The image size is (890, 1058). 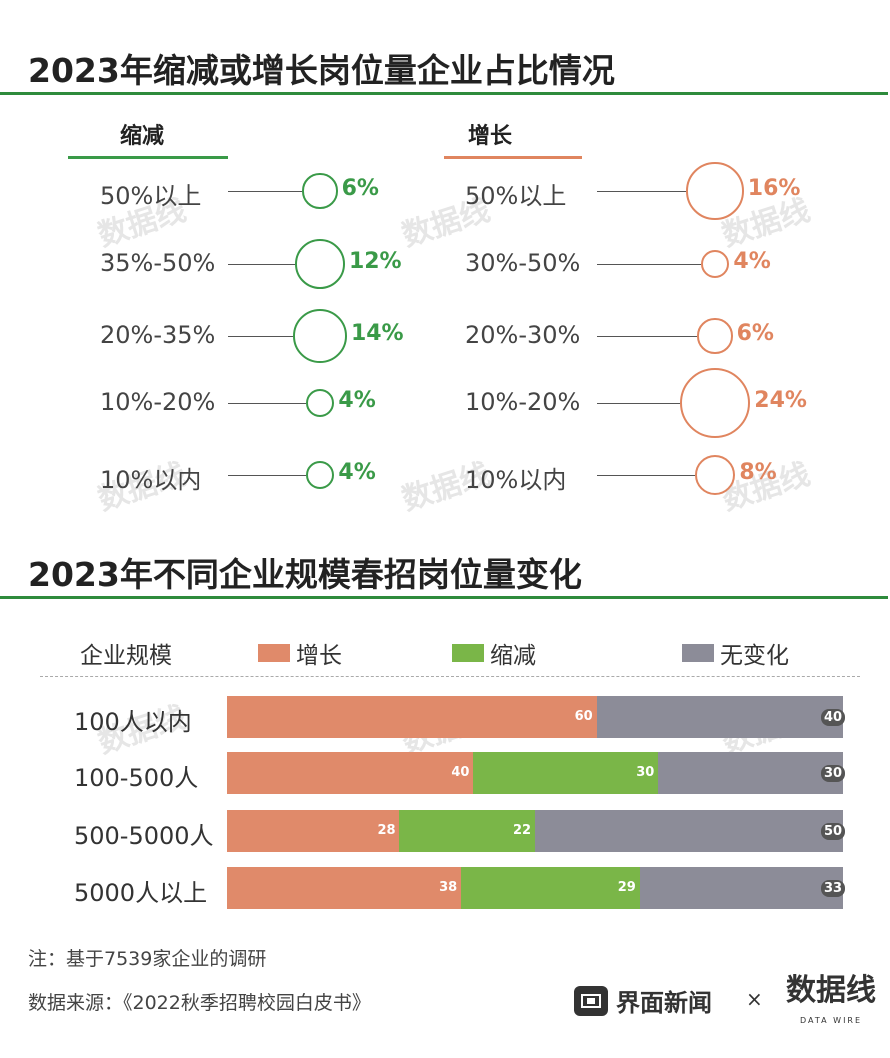 What do you see at coordinates (583, 716) in the screenshot?
I see `bar-value-label: 60` at bounding box center [583, 716].